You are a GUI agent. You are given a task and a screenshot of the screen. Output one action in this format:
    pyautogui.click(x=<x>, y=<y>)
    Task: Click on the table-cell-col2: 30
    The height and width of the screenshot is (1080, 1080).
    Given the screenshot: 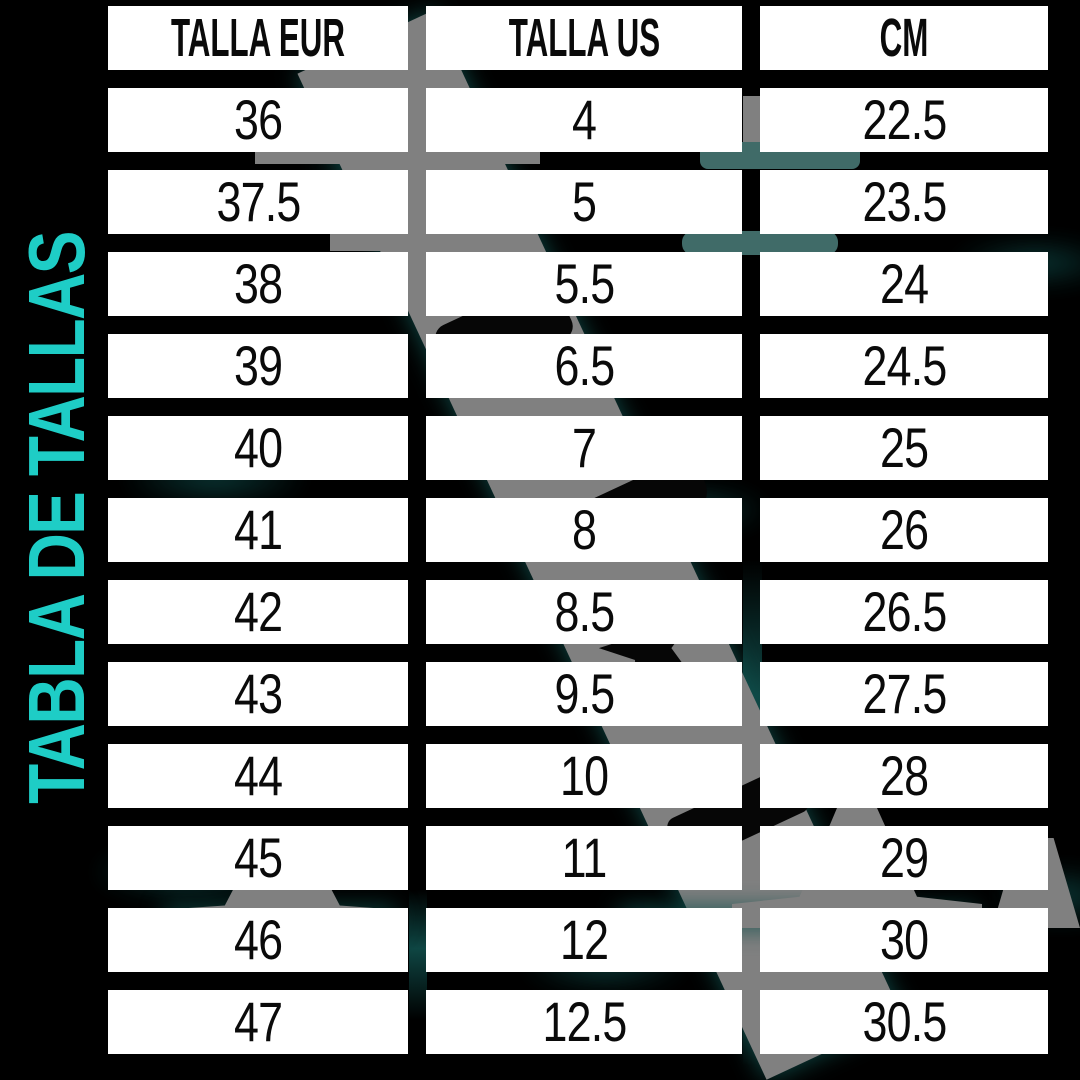 What is the action you would take?
    pyautogui.click(x=904, y=940)
    